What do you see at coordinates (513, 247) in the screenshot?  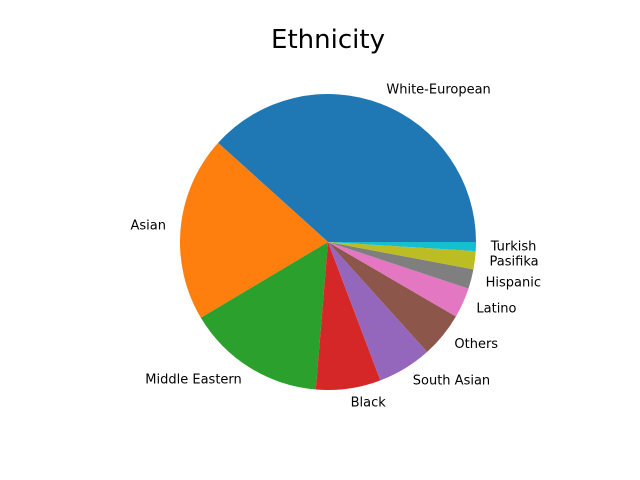 I see `pie-label-turkish: Turkish` at bounding box center [513, 247].